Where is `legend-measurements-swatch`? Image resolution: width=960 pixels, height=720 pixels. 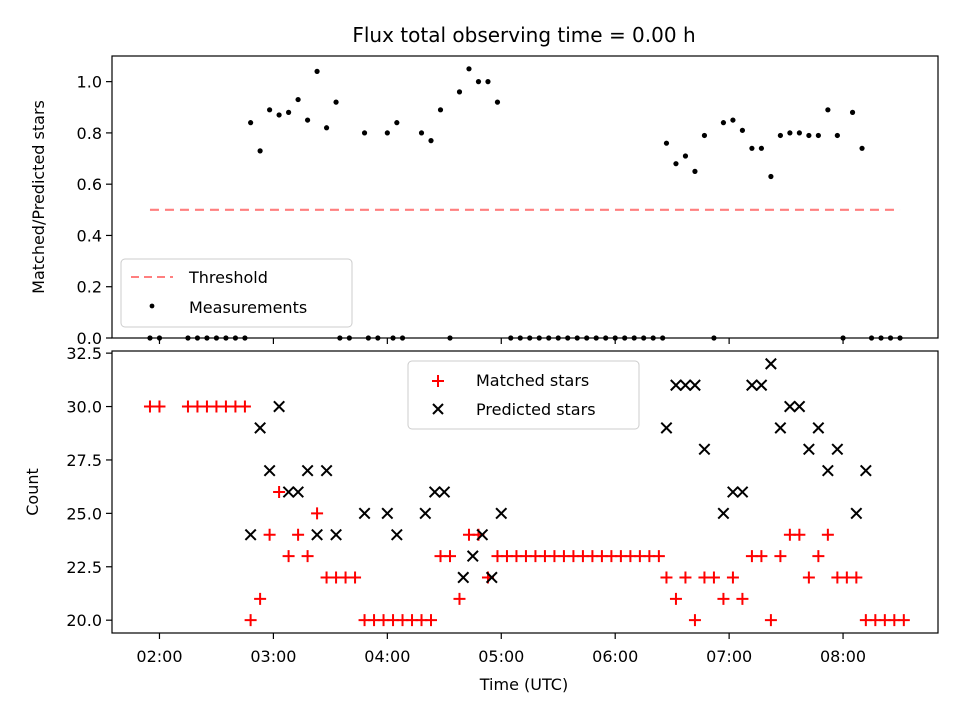 legend-measurements-swatch is located at coordinates (152, 306).